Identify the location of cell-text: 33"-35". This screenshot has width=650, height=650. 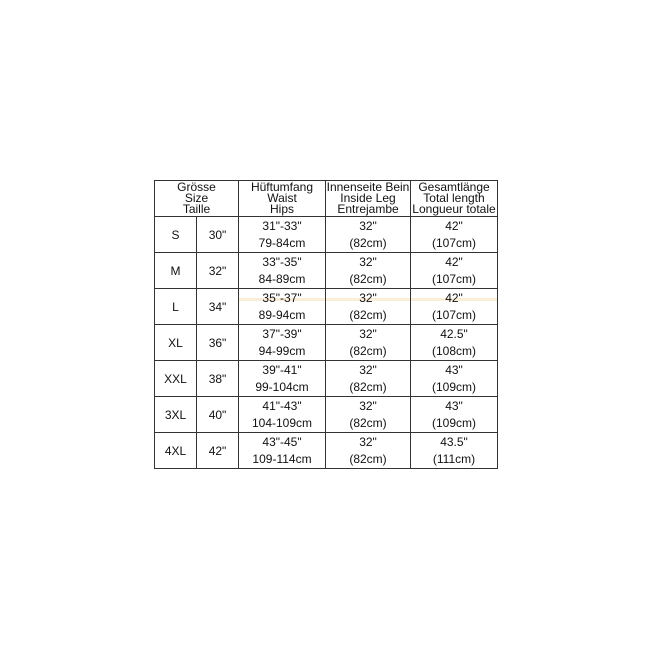
(282, 261).